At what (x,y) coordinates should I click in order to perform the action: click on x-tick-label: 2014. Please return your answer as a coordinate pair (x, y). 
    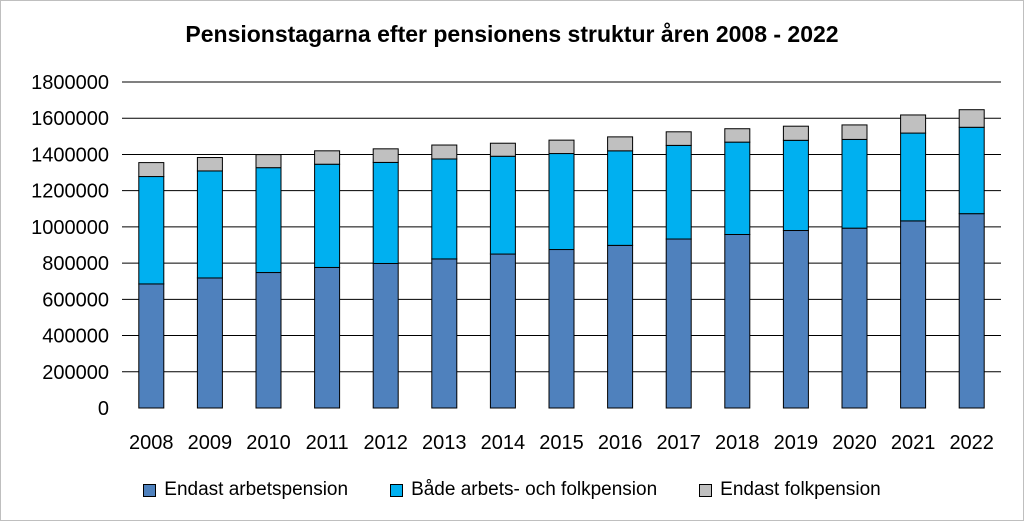
    Looking at the image, I should click on (503, 443).